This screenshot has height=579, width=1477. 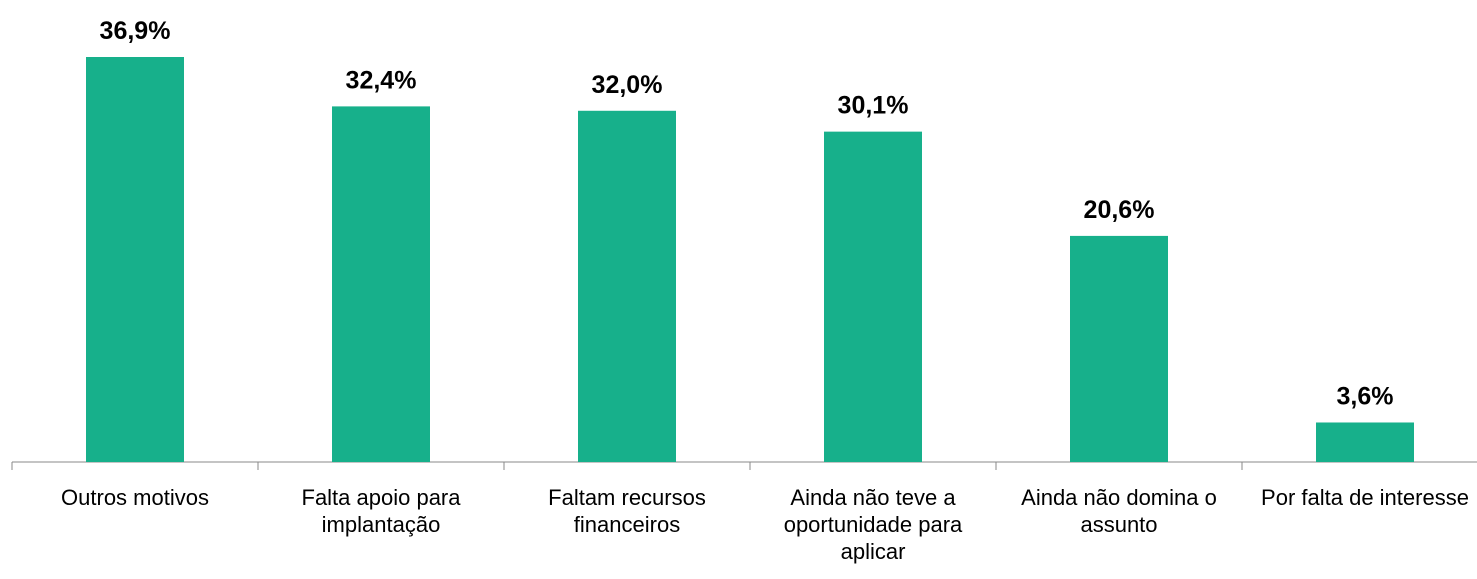 What do you see at coordinates (381, 80) in the screenshot?
I see `value-label: 32,4%` at bounding box center [381, 80].